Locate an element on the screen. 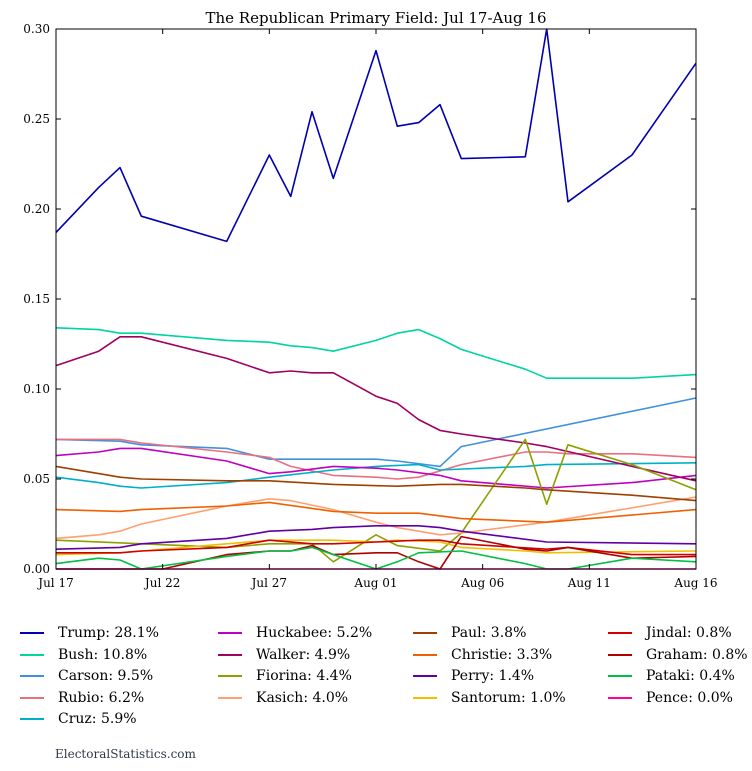 The height and width of the screenshot is (771, 752). legend-item: Kasich: 4.0% is located at coordinates (283, 698).